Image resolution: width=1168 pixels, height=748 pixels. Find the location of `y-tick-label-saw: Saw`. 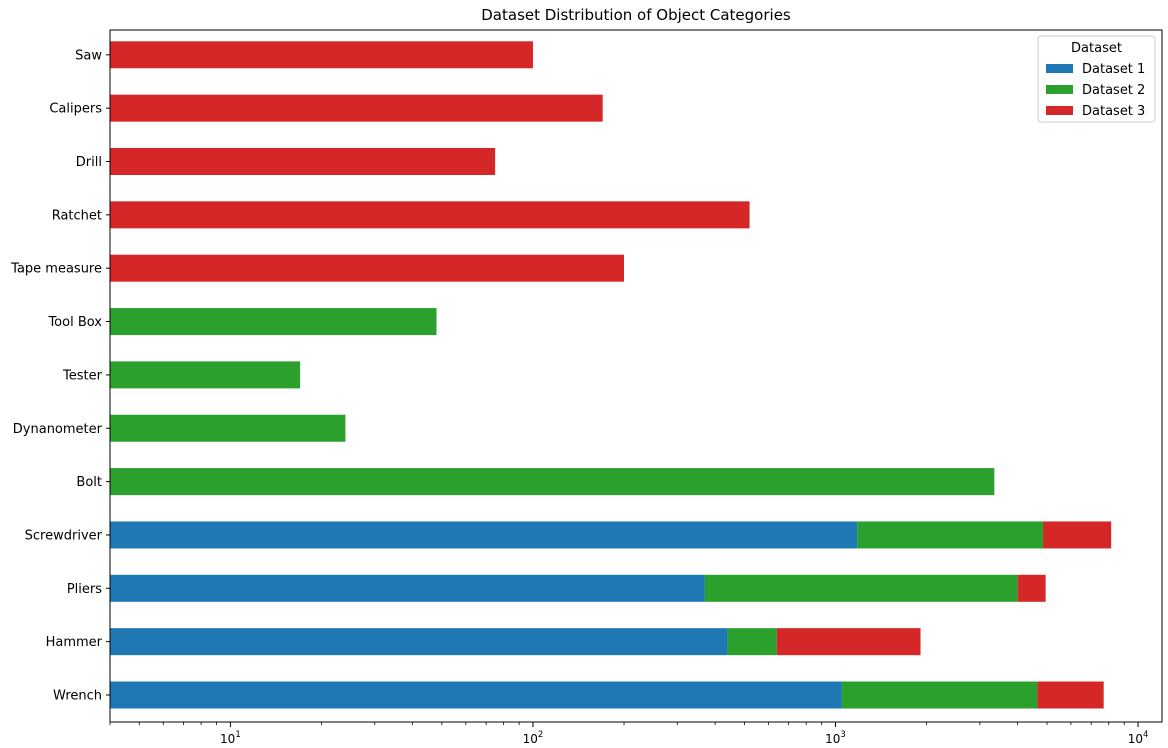

y-tick-label-saw: Saw is located at coordinates (88, 55).